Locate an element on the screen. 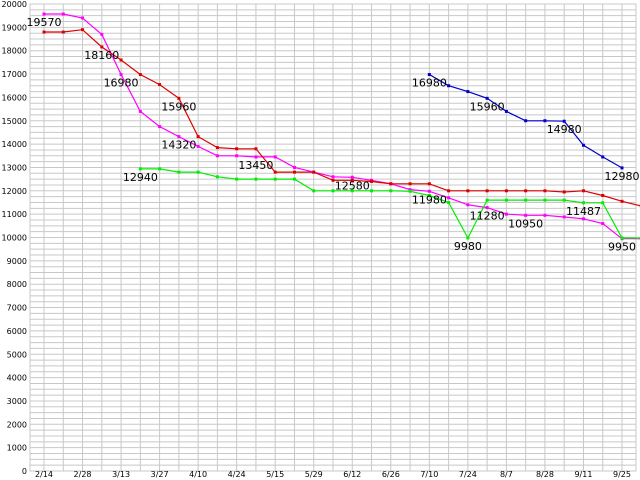  data-label: 14980 is located at coordinates (564, 129).